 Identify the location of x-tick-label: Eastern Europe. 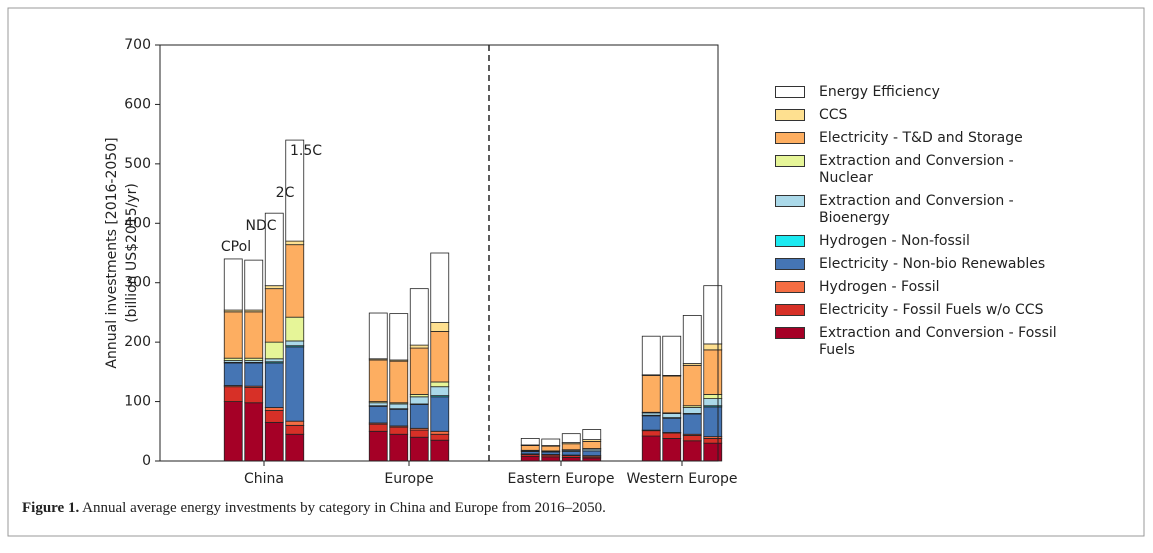
(561, 479).